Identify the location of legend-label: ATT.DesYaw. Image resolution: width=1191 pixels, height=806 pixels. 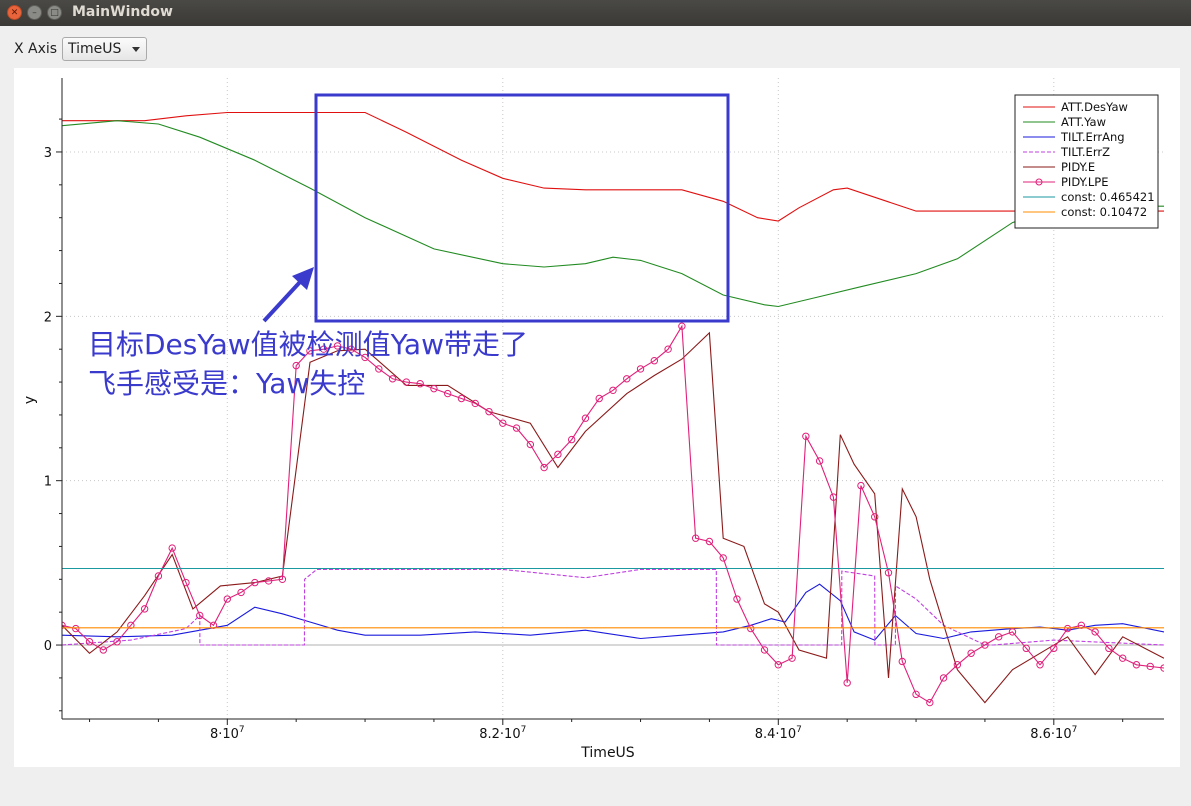
(1094, 107).